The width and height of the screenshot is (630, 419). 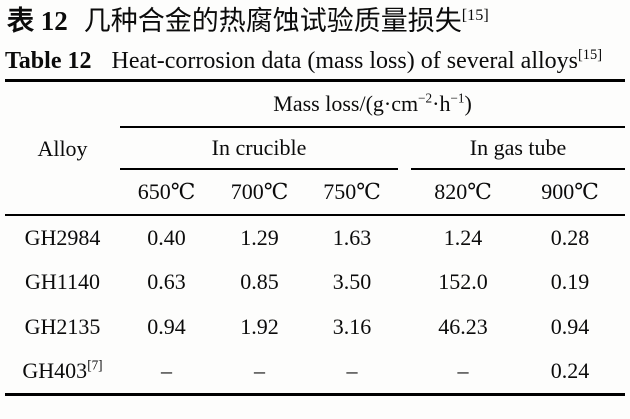 I want to click on empty-corner-cell, so click(x=62, y=104).